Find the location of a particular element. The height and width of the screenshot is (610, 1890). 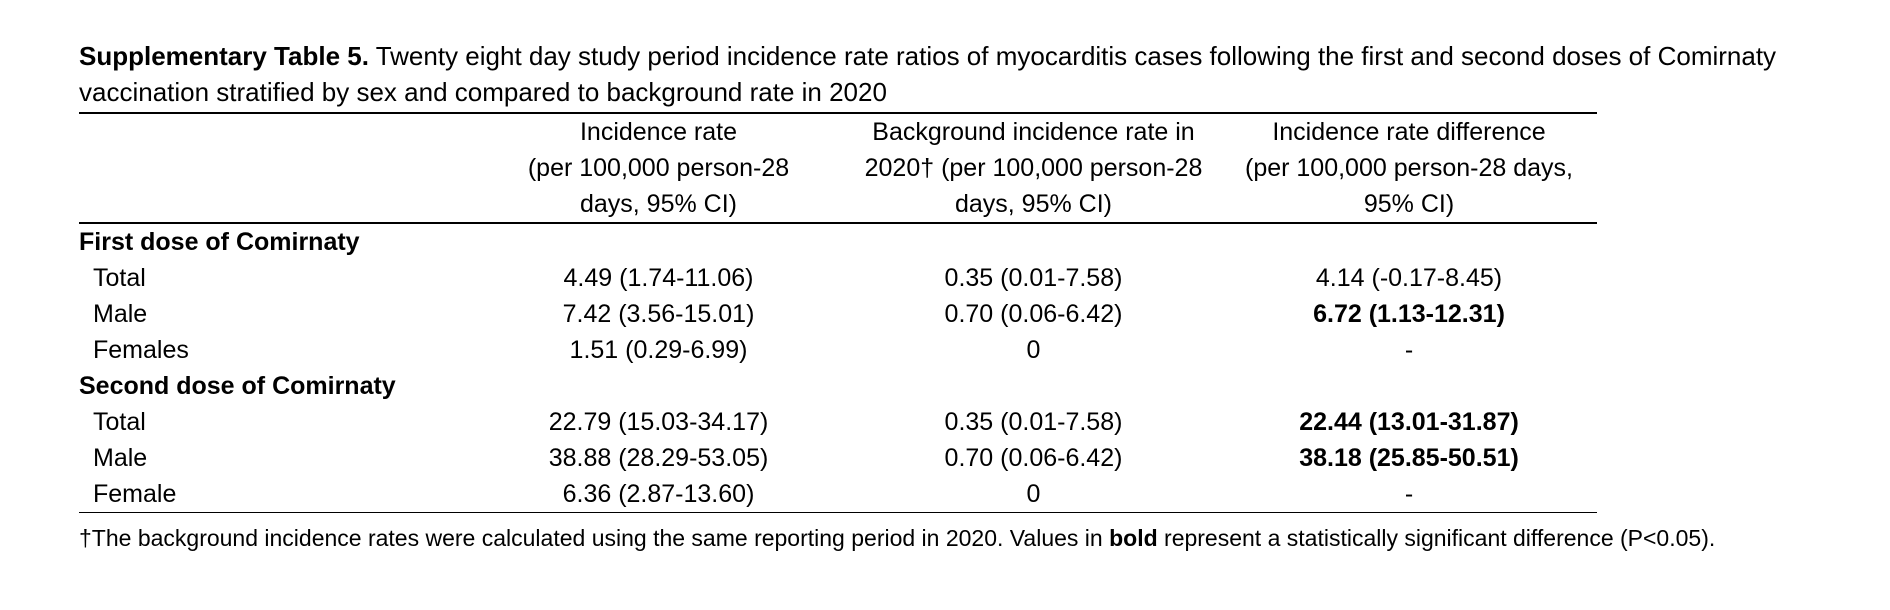

table-row: Females 1.51 (0.29-6.99) 0 - is located at coordinates (838, 350).